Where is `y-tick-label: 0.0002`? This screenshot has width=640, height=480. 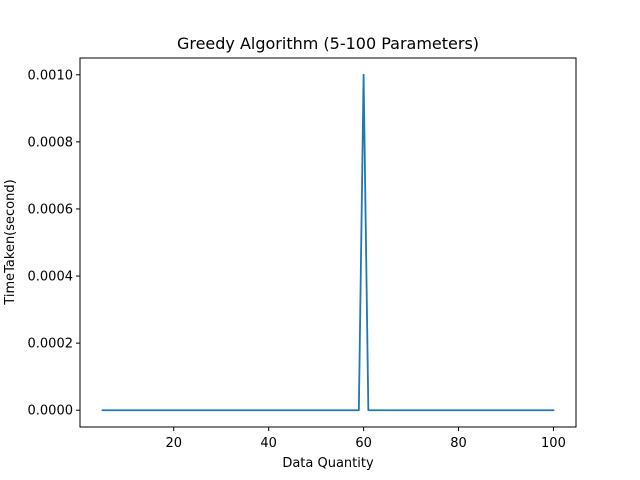
y-tick-label: 0.0002 is located at coordinates (51, 344).